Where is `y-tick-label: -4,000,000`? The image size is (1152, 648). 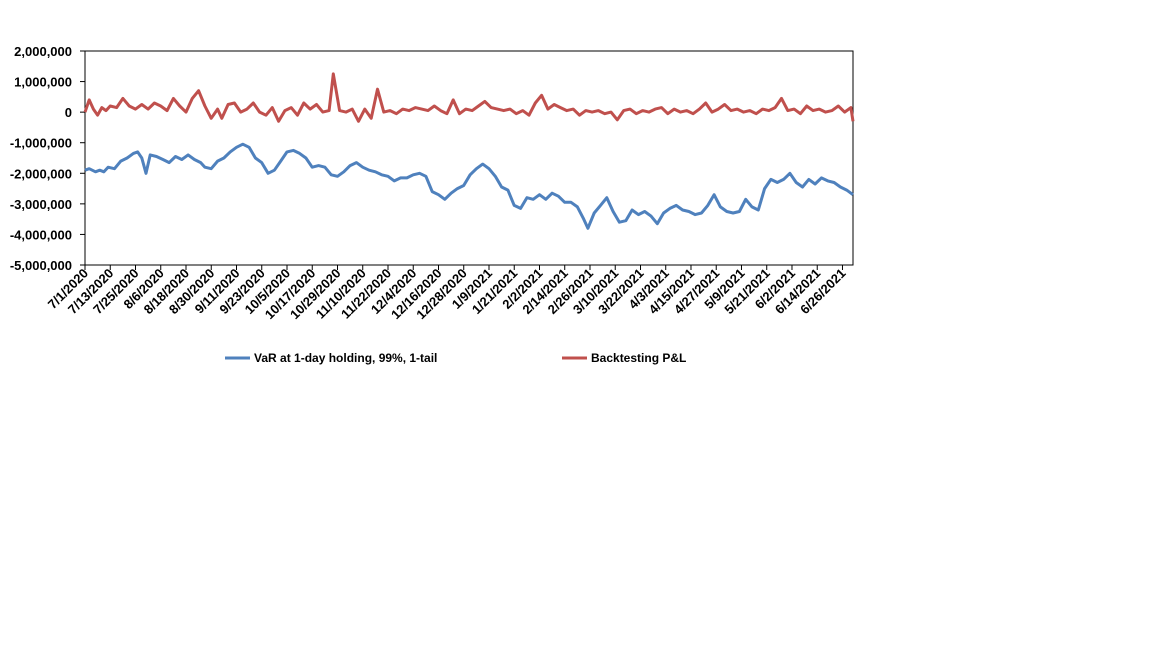
y-tick-label: -4,000,000 is located at coordinates (41, 234).